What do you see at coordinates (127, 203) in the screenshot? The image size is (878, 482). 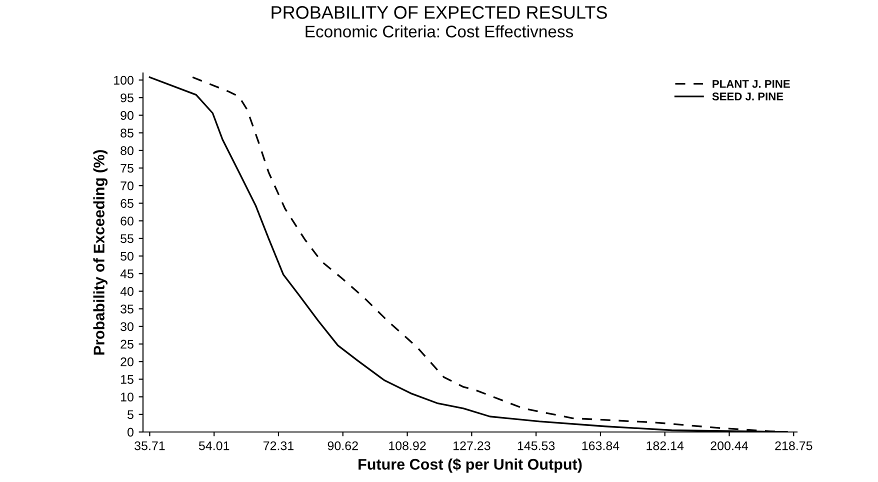 I see `y-tick-label: 65` at bounding box center [127, 203].